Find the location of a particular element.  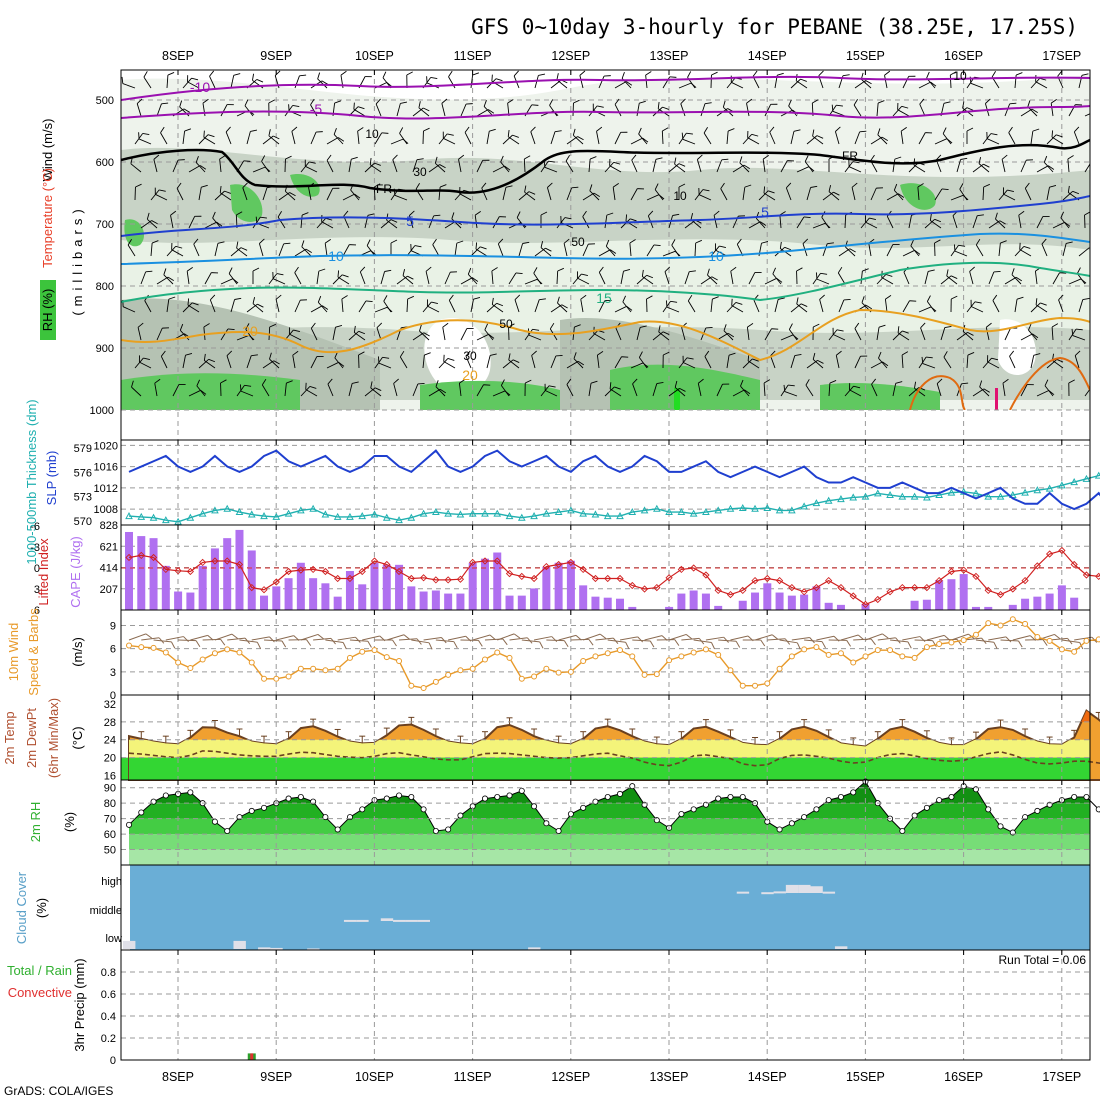

lifted-index-label: Lifted Index is located at coordinates (43, 572).